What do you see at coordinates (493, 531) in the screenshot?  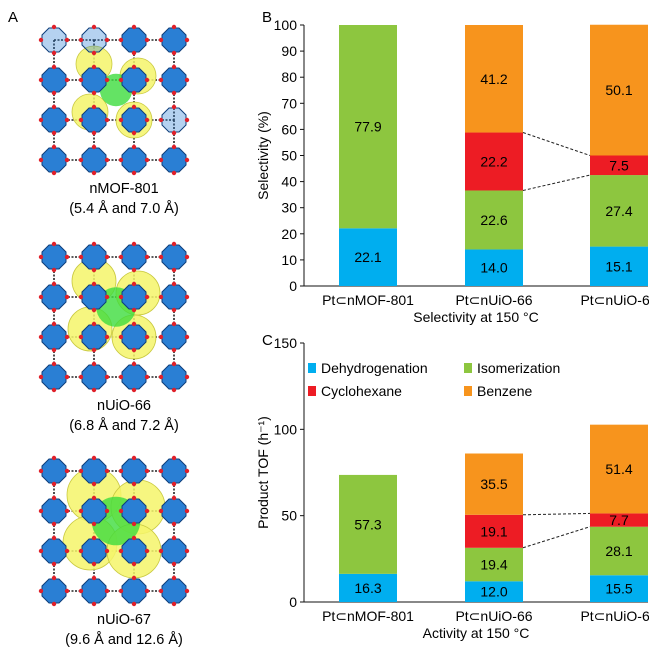 I see `data-label-cyclohexane: 19.1` at bounding box center [493, 531].